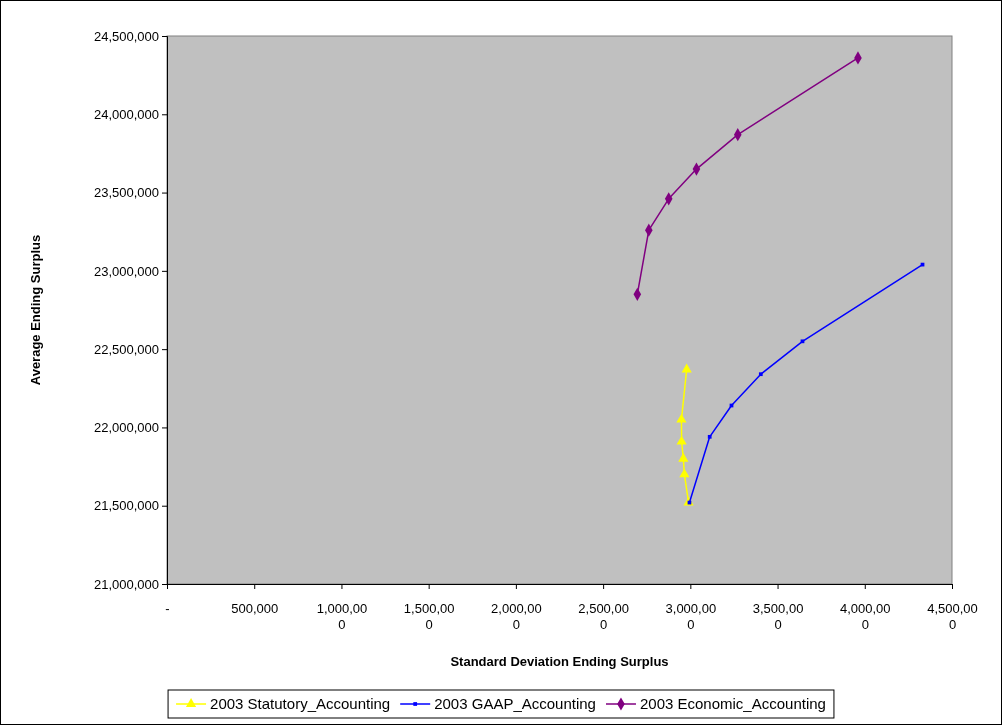  What do you see at coordinates (167, 608) in the screenshot?
I see `x-tick-label: -` at bounding box center [167, 608].